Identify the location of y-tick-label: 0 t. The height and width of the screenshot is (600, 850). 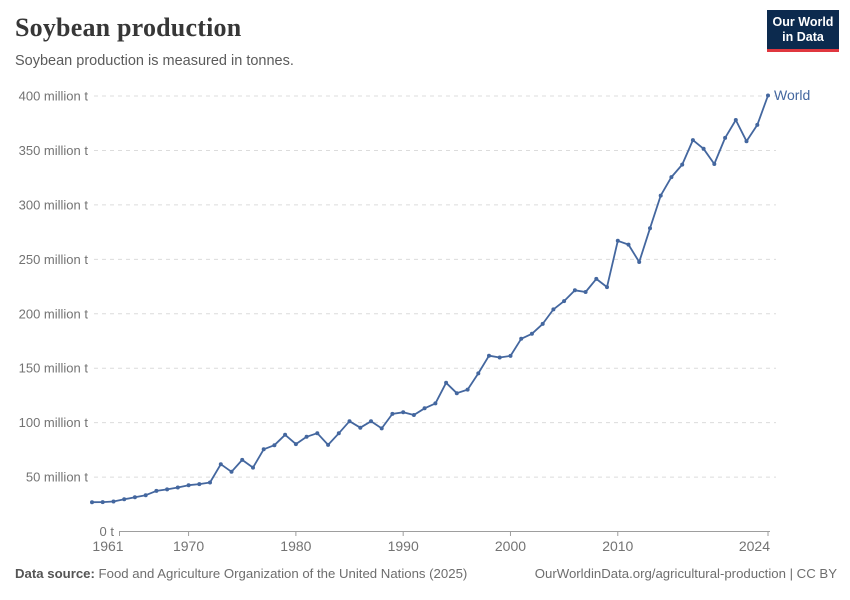
(107, 531).